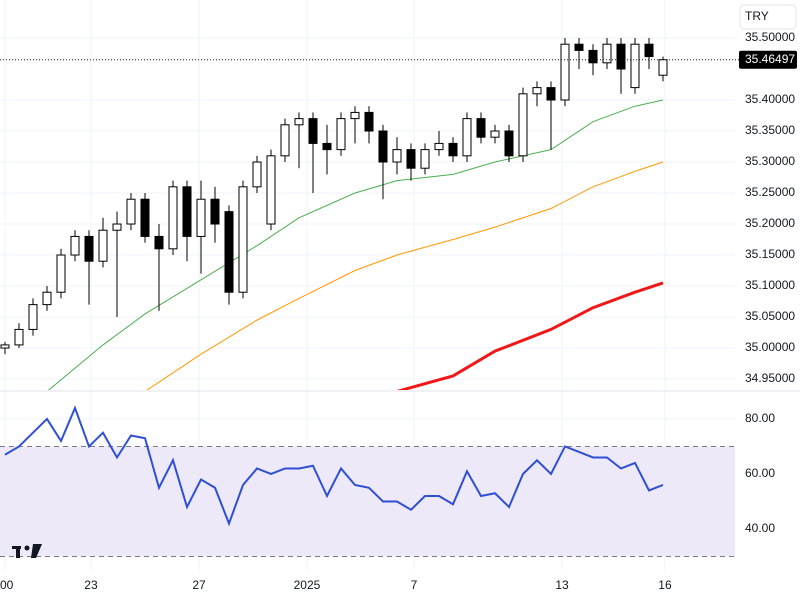 This screenshot has height=600, width=800. I want to click on currency-button, so click(768, 17).